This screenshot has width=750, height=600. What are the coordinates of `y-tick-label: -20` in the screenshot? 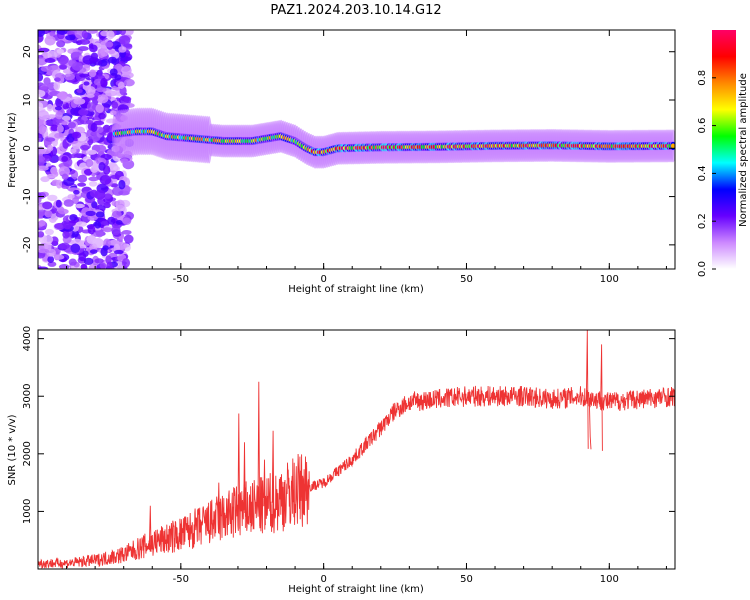 It's located at (27, 245).